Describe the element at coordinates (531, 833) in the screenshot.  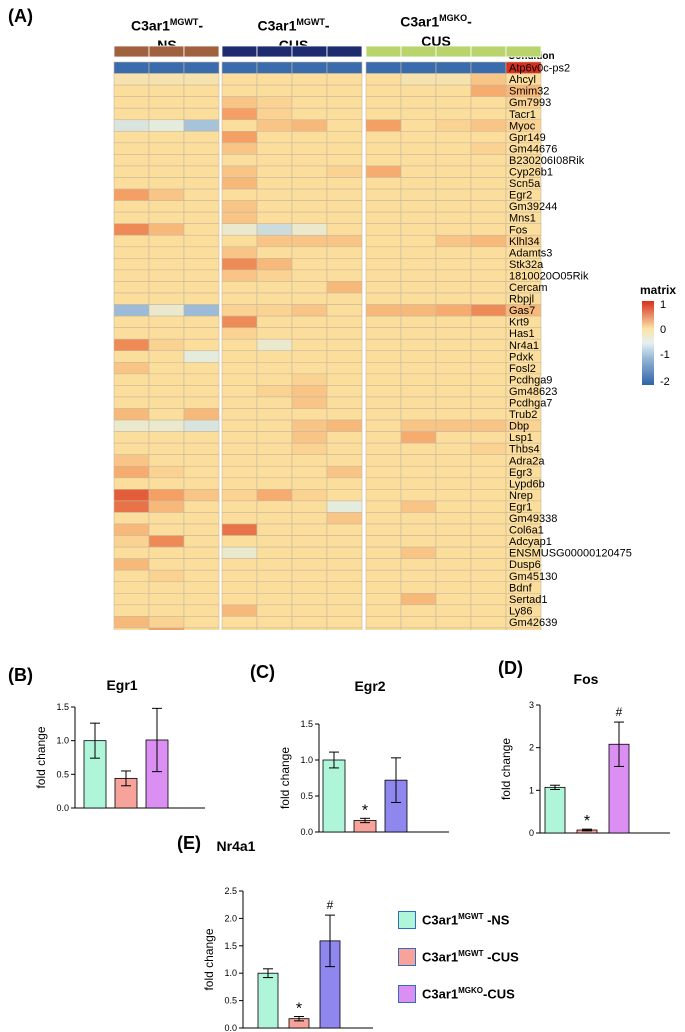
I see `y-tick-label: 0` at that location.